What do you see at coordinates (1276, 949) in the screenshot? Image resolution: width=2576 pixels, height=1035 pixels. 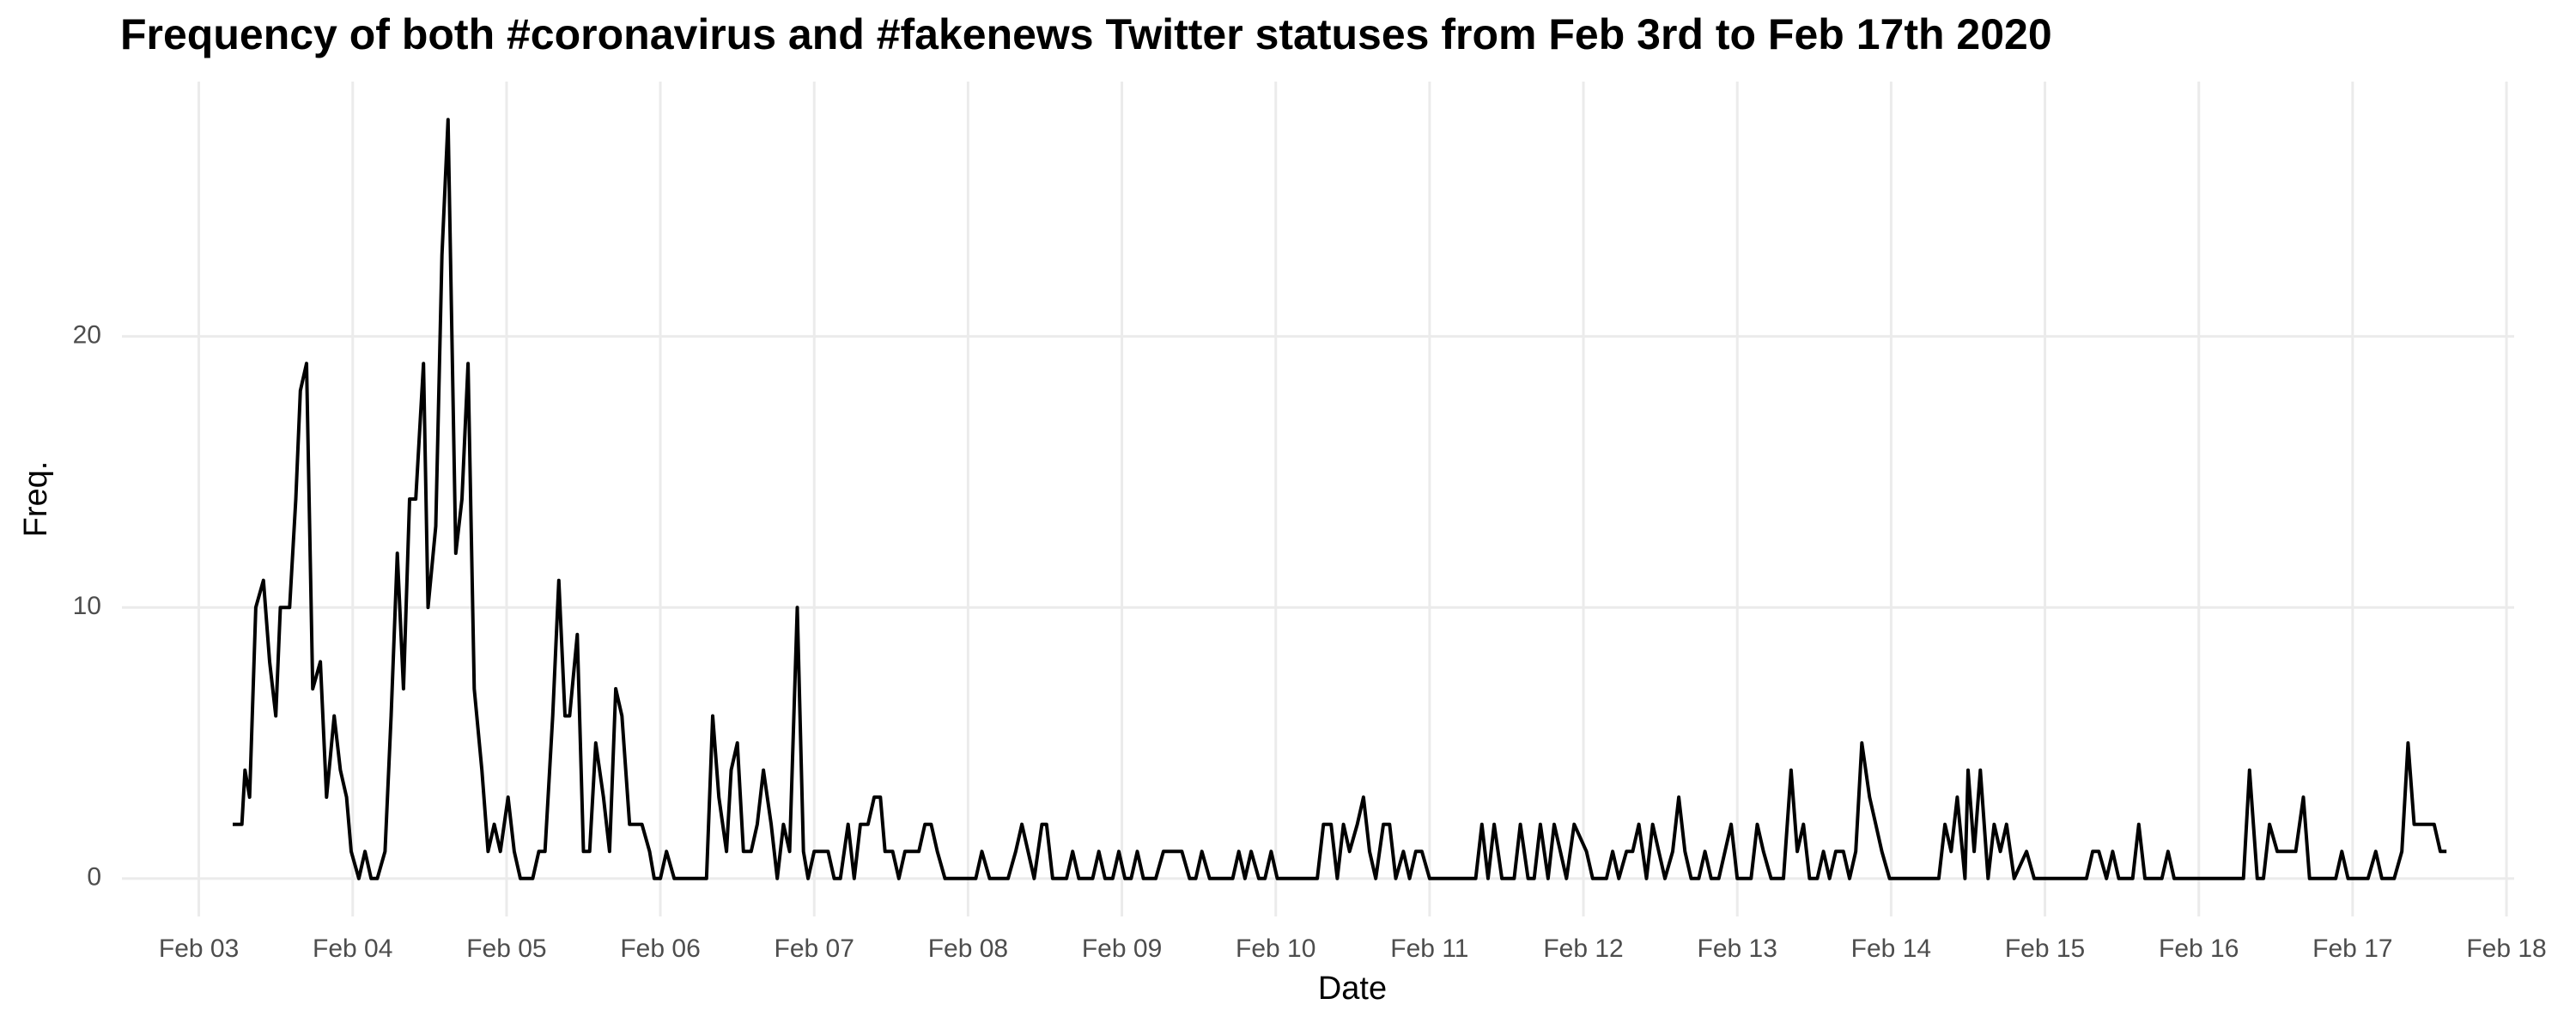 I see `x-tick-label: Feb 10` at bounding box center [1276, 949].